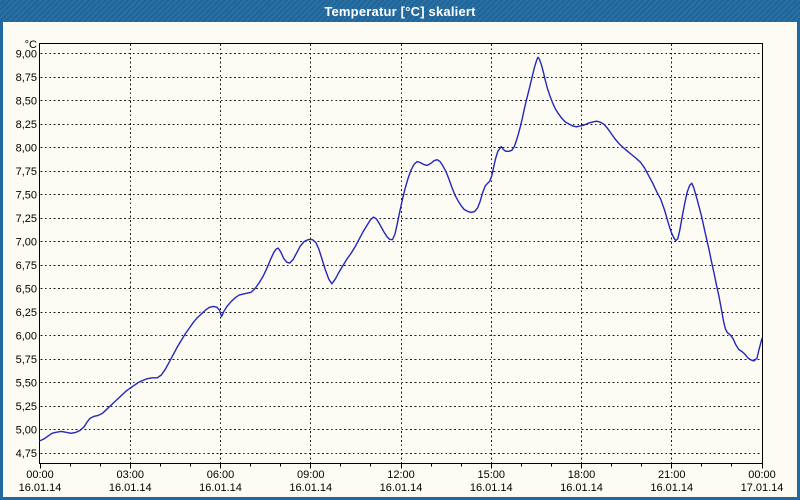 This screenshot has height=500, width=800. I want to click on x-tick-time-label: 06:00, so click(221, 475).